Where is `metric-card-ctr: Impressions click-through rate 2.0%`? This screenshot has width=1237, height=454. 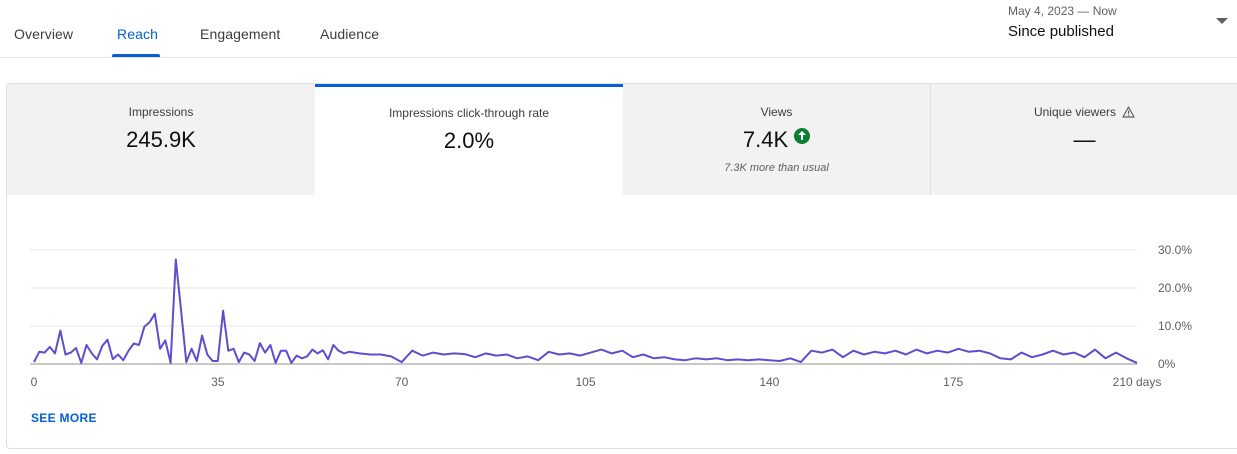
metric-card-ctr: Impressions click-through rate 2.0% is located at coordinates (469, 139).